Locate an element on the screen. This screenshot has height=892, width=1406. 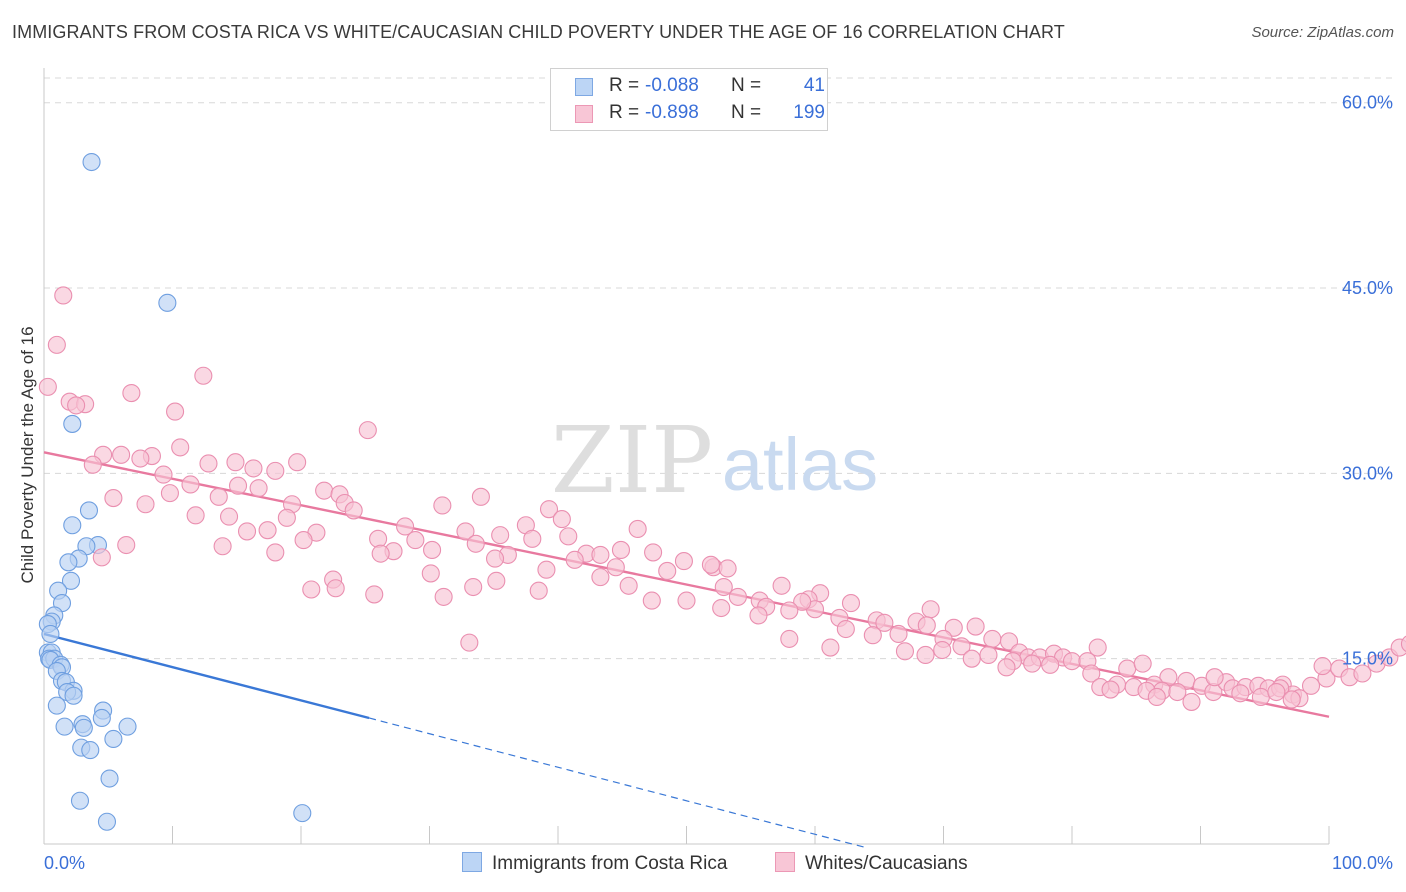
watermark-atlas: atlas is located at coordinates (800, 464).